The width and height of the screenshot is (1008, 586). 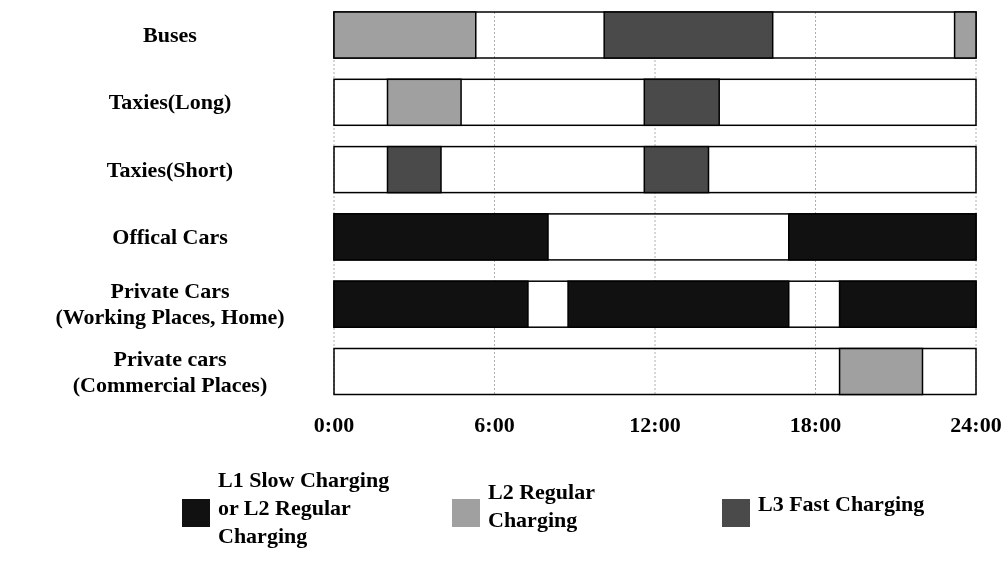 What do you see at coordinates (655, 424) in the screenshot?
I see `x-tick-label: 12:00` at bounding box center [655, 424].